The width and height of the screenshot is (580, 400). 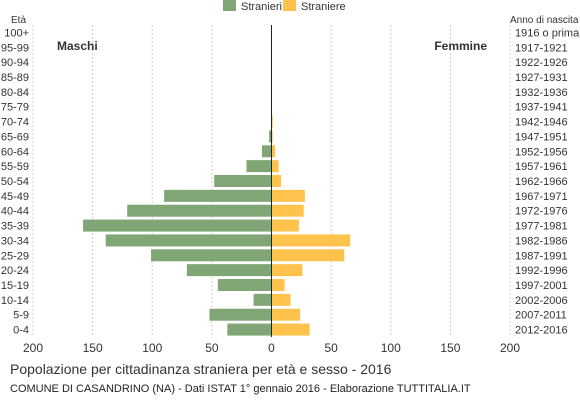 I want to click on right-axis-label: Anno di nascita, so click(x=544, y=20).